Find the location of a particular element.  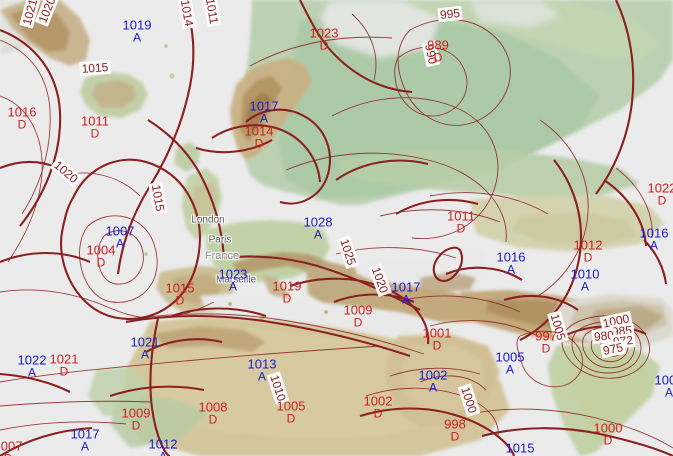

pressure-value: 1008 is located at coordinates (213, 407).